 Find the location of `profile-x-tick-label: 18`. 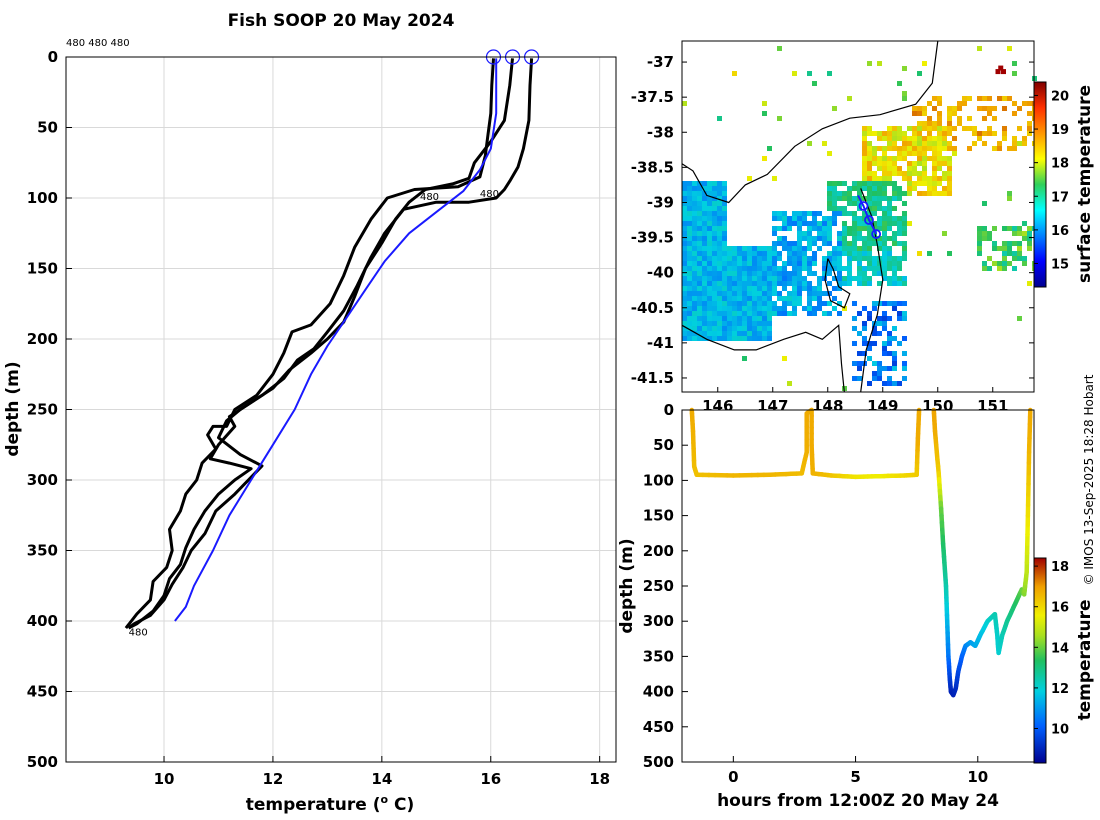

profile-x-tick-label: 18 is located at coordinates (599, 779).